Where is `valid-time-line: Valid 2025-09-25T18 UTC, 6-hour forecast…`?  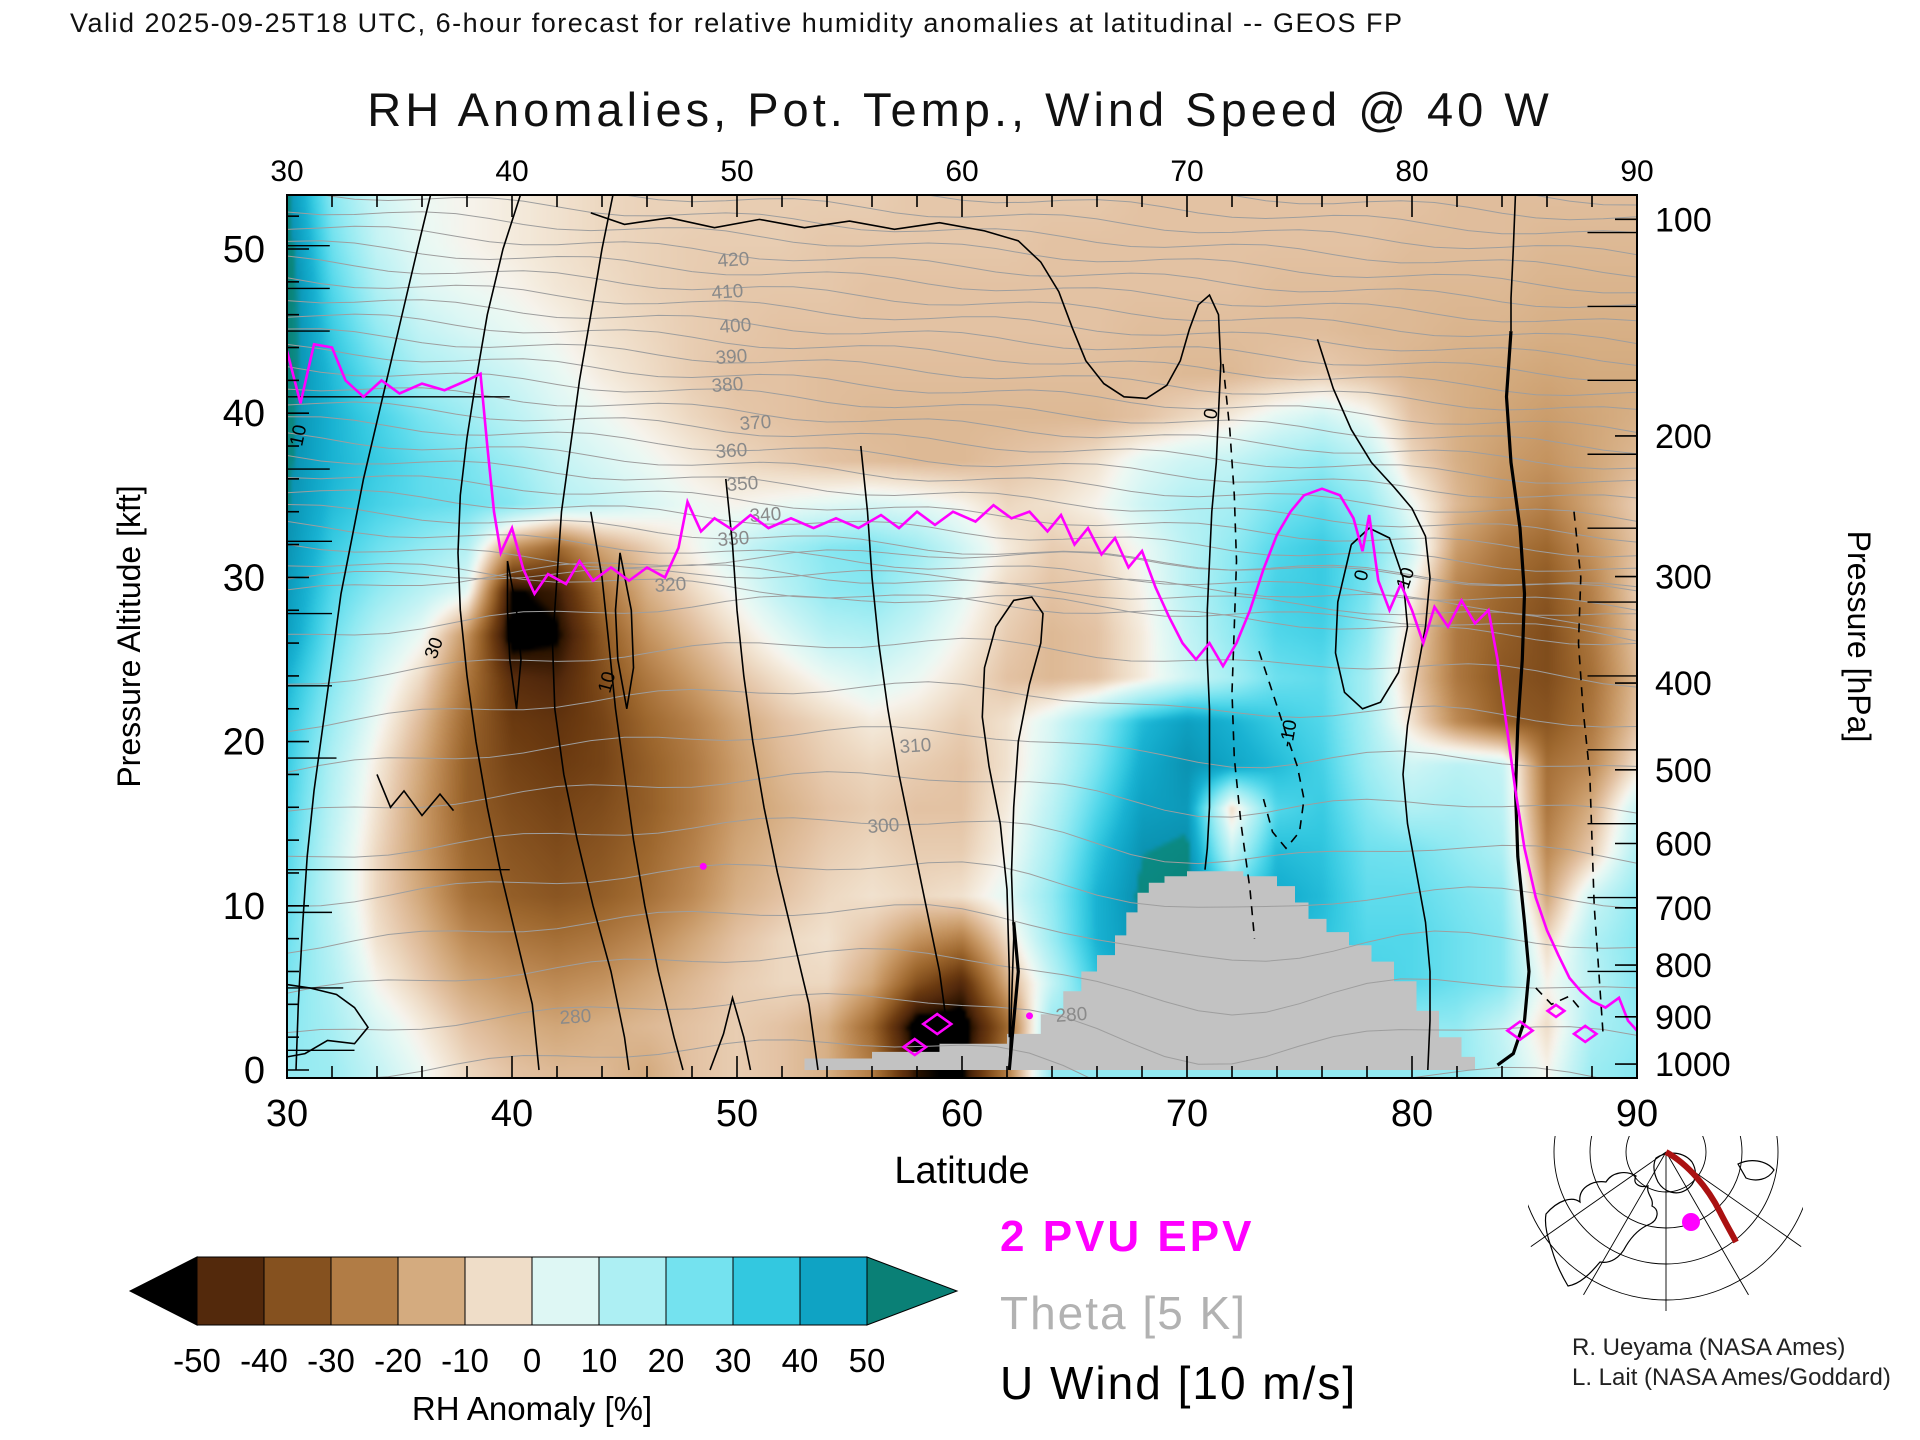 valid-time-line: Valid 2025-09-25T18 UTC, 6-hour forecast… is located at coordinates (737, 23).